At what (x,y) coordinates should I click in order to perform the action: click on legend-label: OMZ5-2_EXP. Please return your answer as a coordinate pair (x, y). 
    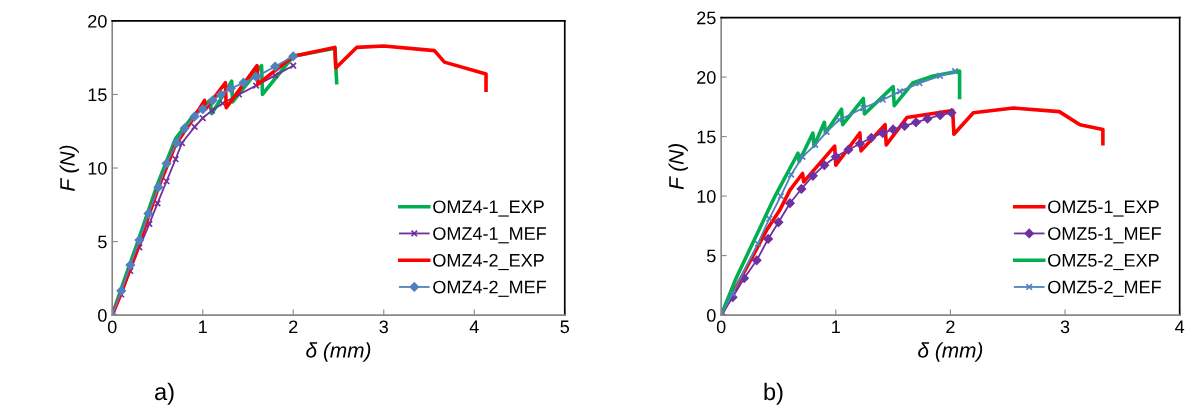
    Looking at the image, I should click on (1103, 262).